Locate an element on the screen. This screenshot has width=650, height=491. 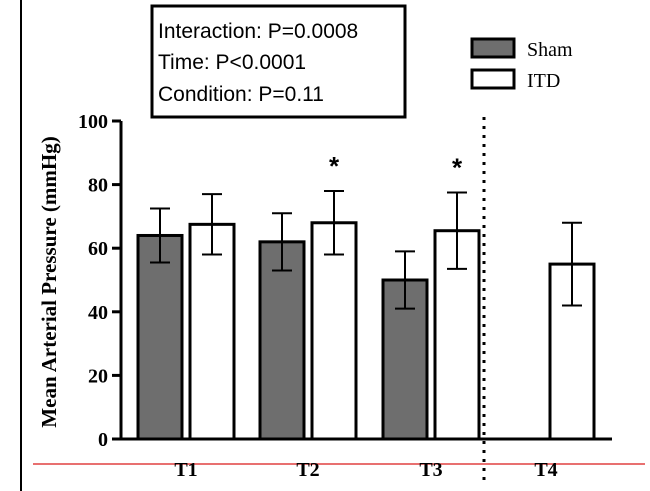
x-tick-label: T2 is located at coordinates (307, 470).